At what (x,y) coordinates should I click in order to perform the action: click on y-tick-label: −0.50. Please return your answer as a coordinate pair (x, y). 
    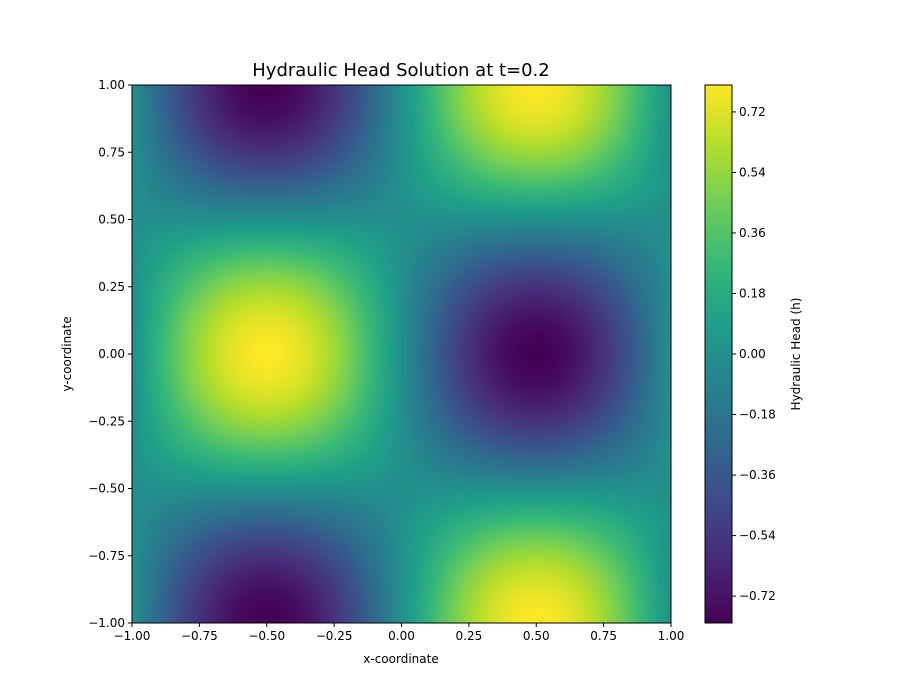
    Looking at the image, I should click on (106, 489).